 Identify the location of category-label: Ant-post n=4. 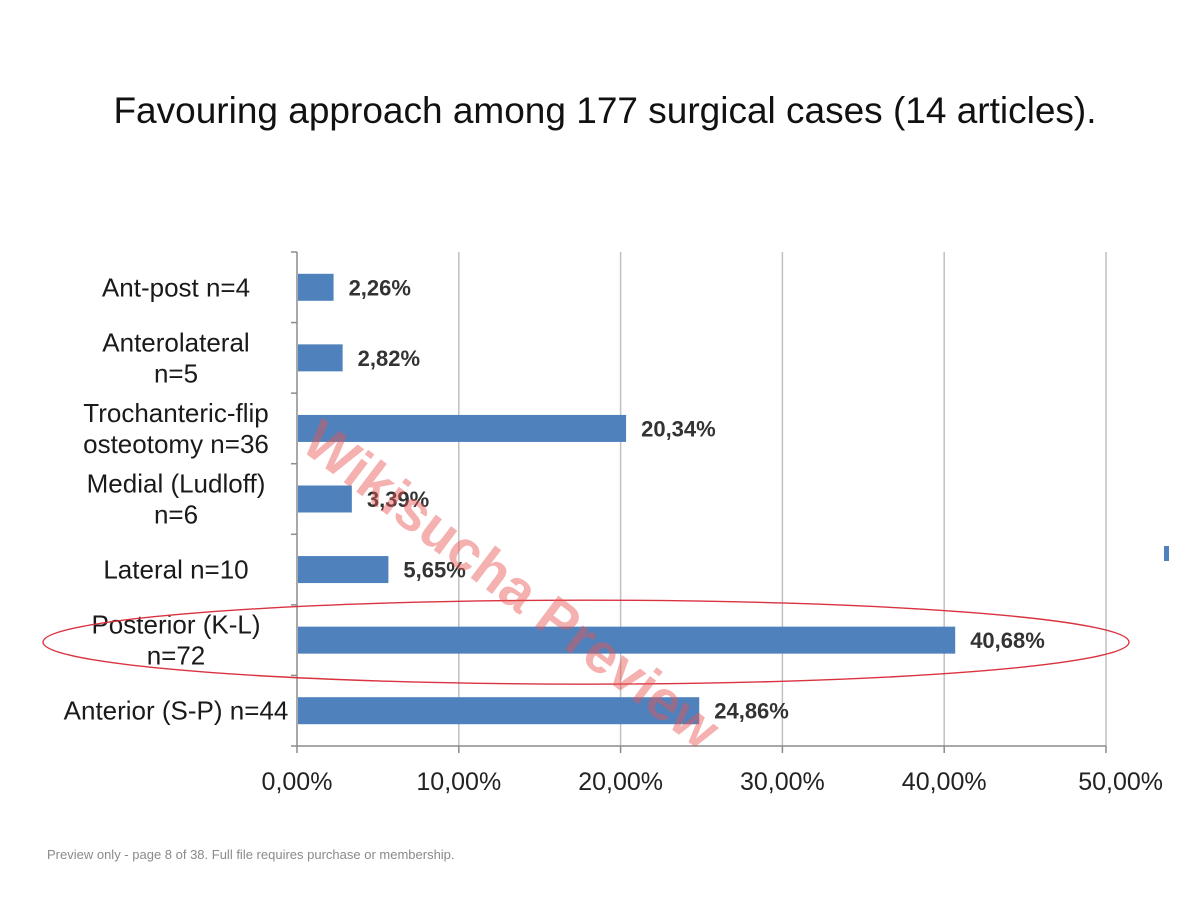
(176, 287).